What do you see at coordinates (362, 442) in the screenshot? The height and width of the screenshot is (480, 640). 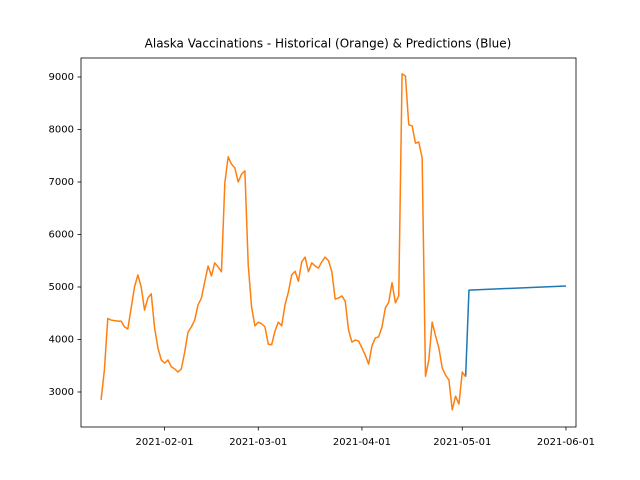 I see `x-tick-label: 2021-04-01` at bounding box center [362, 442].